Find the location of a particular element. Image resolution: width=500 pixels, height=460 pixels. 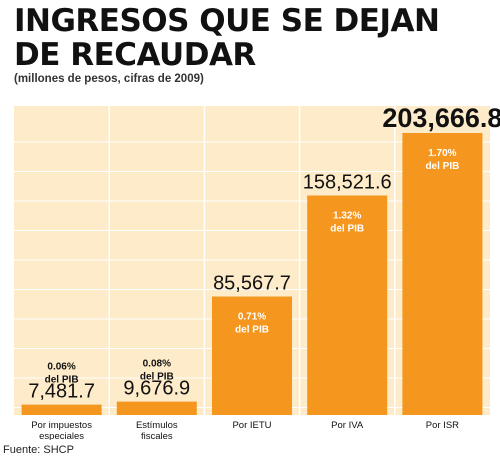

pct-label: 0.71% is located at coordinates (252, 317).